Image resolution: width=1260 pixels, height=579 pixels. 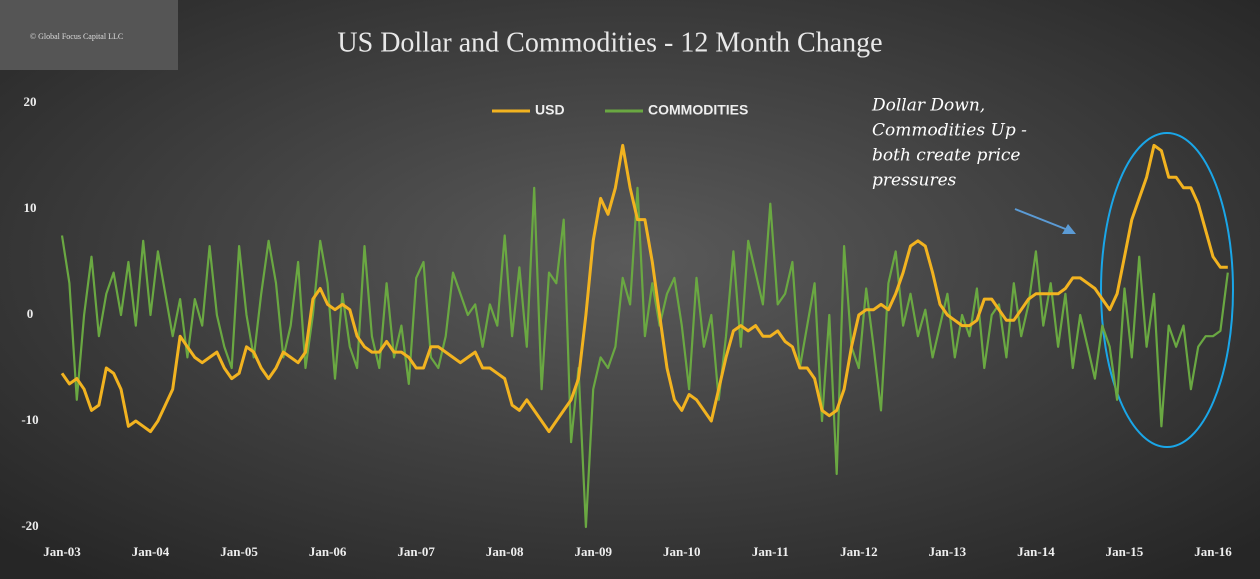 What do you see at coordinates (62, 551) in the screenshot?
I see `x-tick-label: Jan-03` at bounding box center [62, 551].